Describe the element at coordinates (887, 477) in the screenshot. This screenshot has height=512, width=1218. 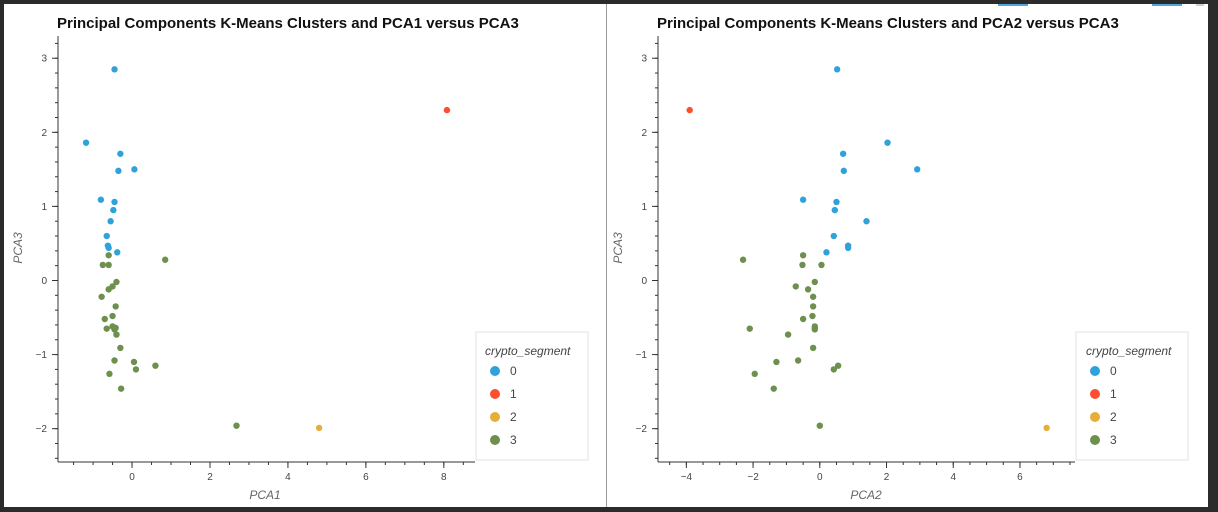
I see `x-tick-label: 2` at that location.